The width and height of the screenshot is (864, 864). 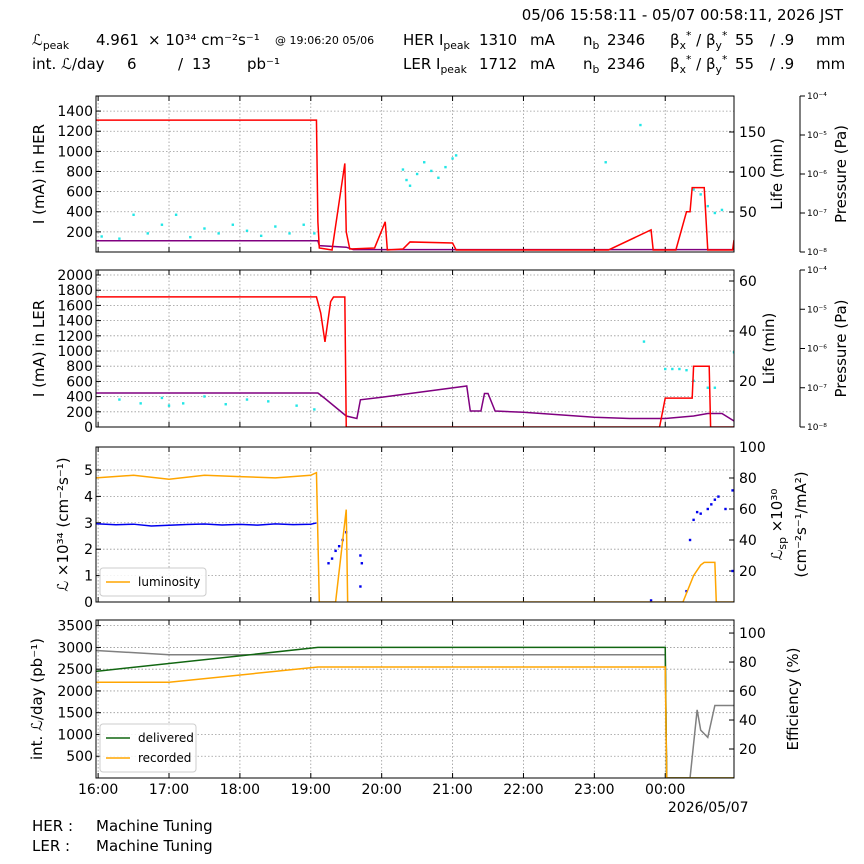 What do you see at coordinates (88, 550) in the screenshot?
I see `y-tick-label: 2` at bounding box center [88, 550].